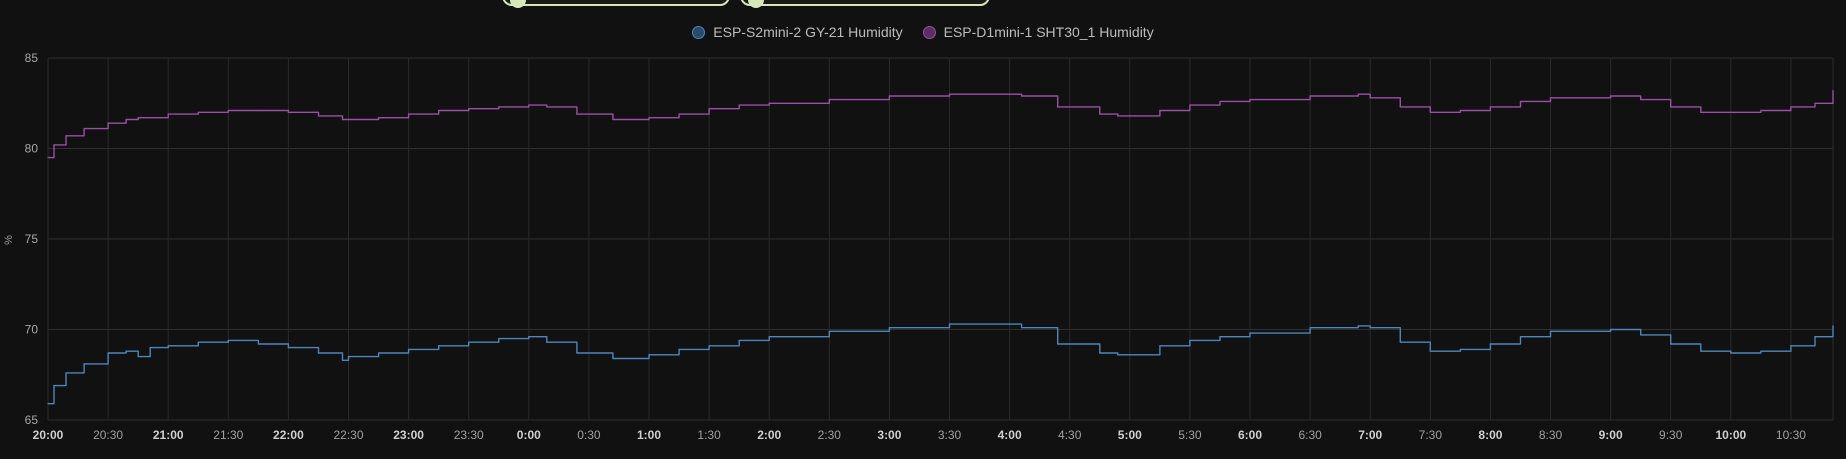  I want to click on y-tick-label: 70, so click(32, 330).